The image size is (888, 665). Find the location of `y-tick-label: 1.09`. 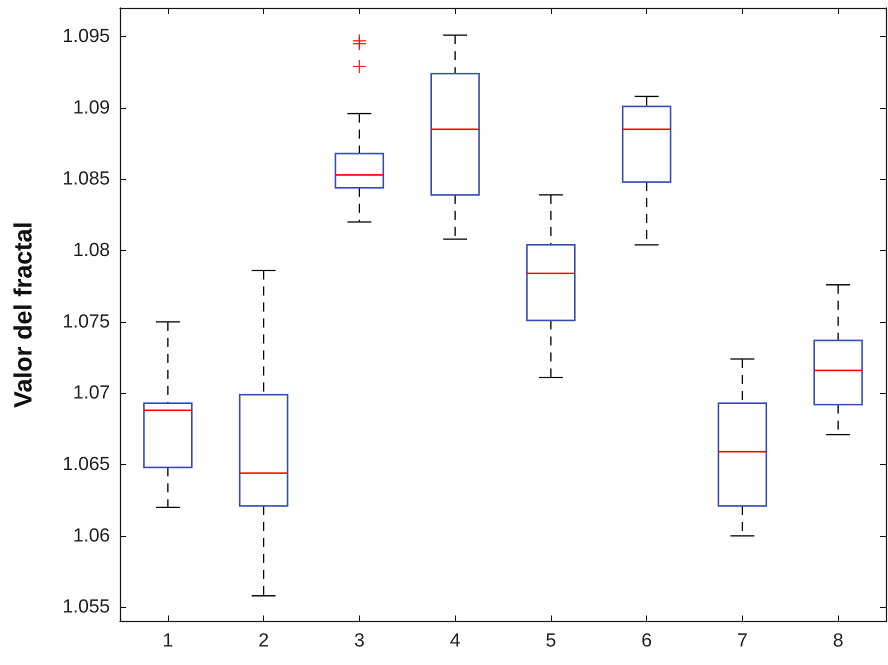

y-tick-label: 1.09 is located at coordinates (91, 107).